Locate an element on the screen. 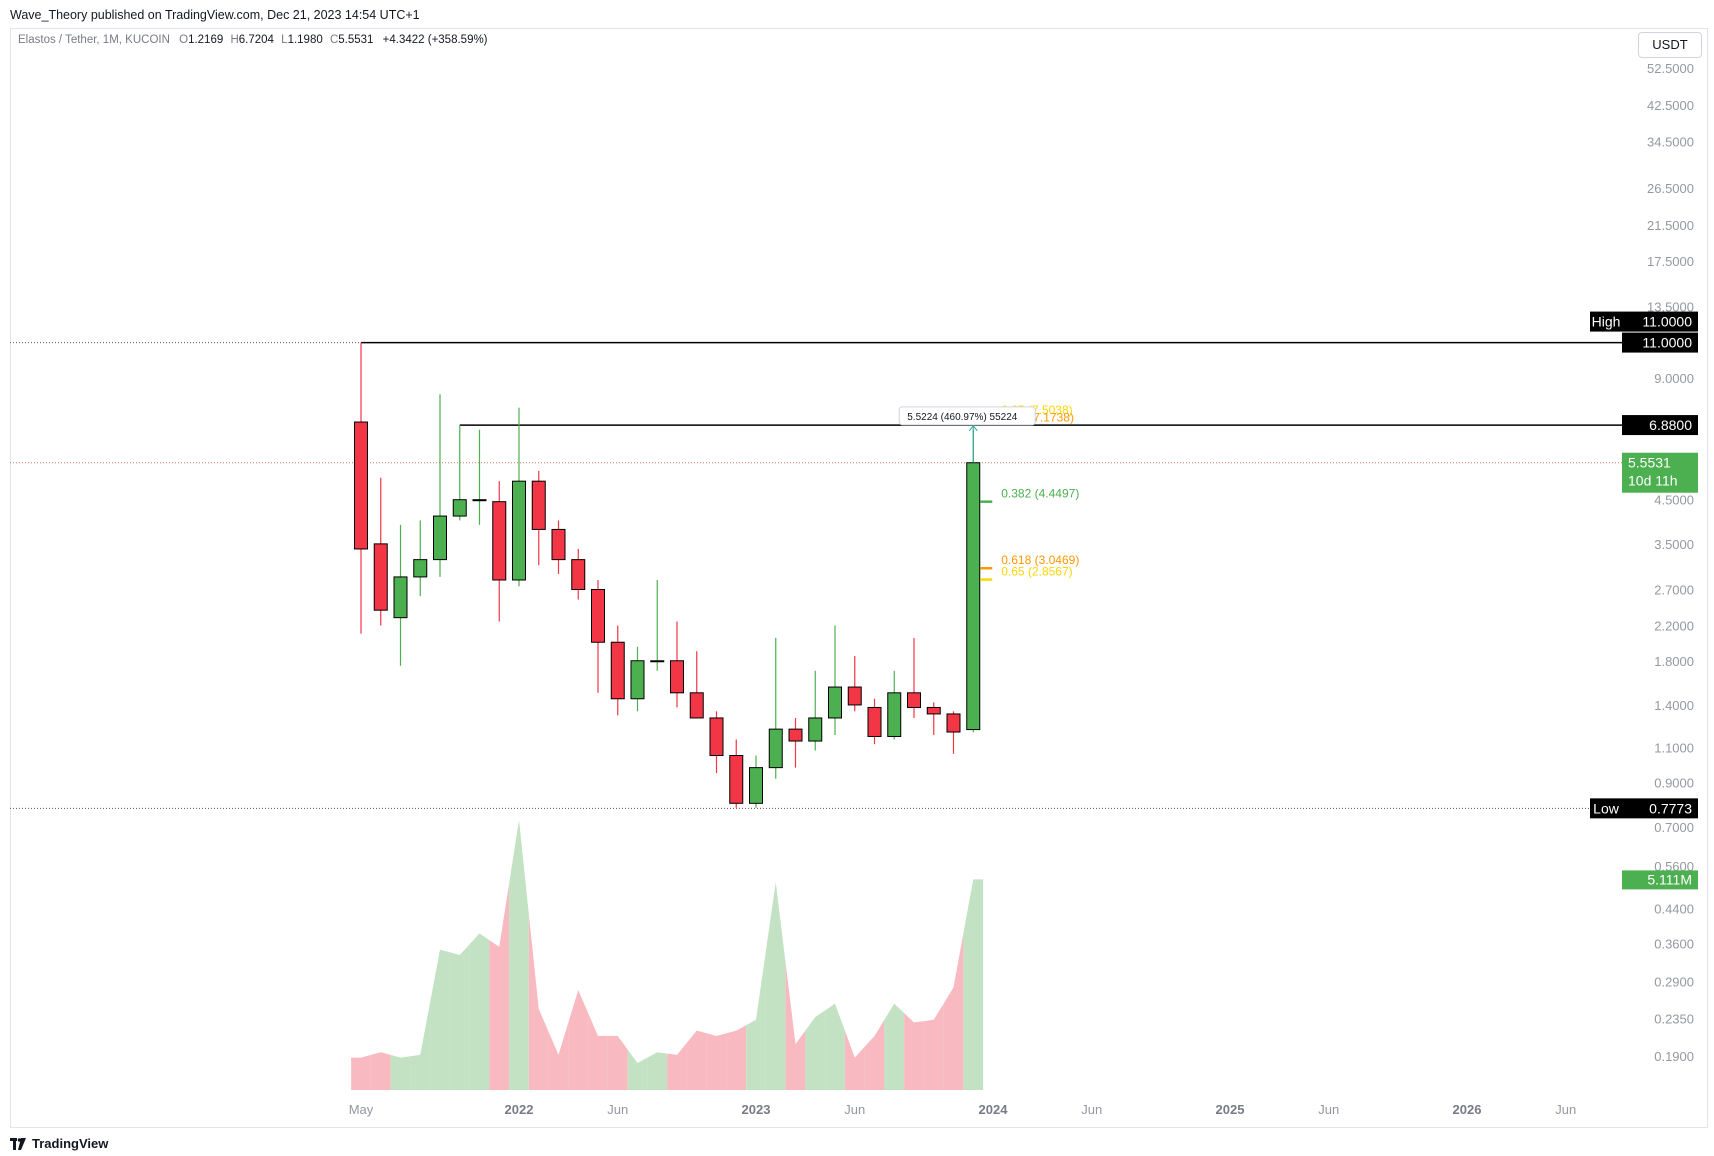 This screenshot has width=1714, height=1156. price-tick-label: 0.1900 is located at coordinates (1674, 1056).